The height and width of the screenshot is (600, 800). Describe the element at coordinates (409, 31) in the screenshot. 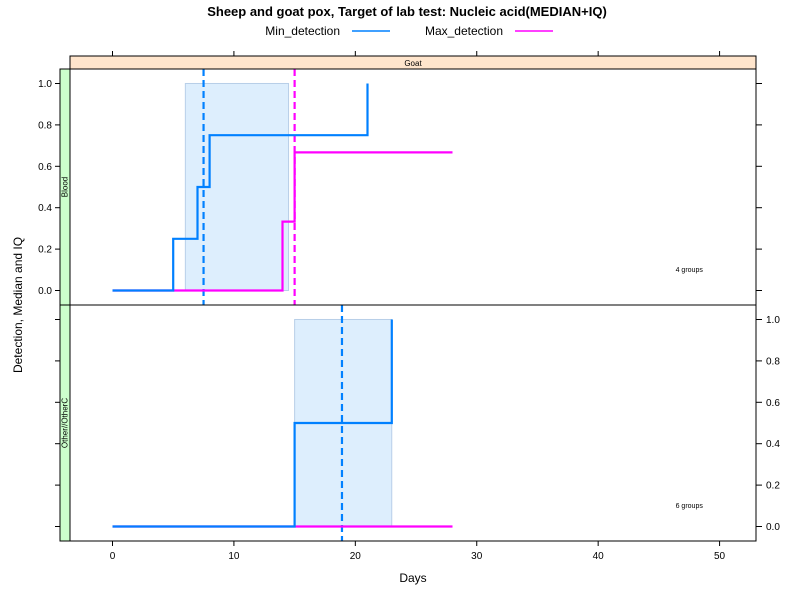

I see `legend: Min_detection Max_detection` at that location.